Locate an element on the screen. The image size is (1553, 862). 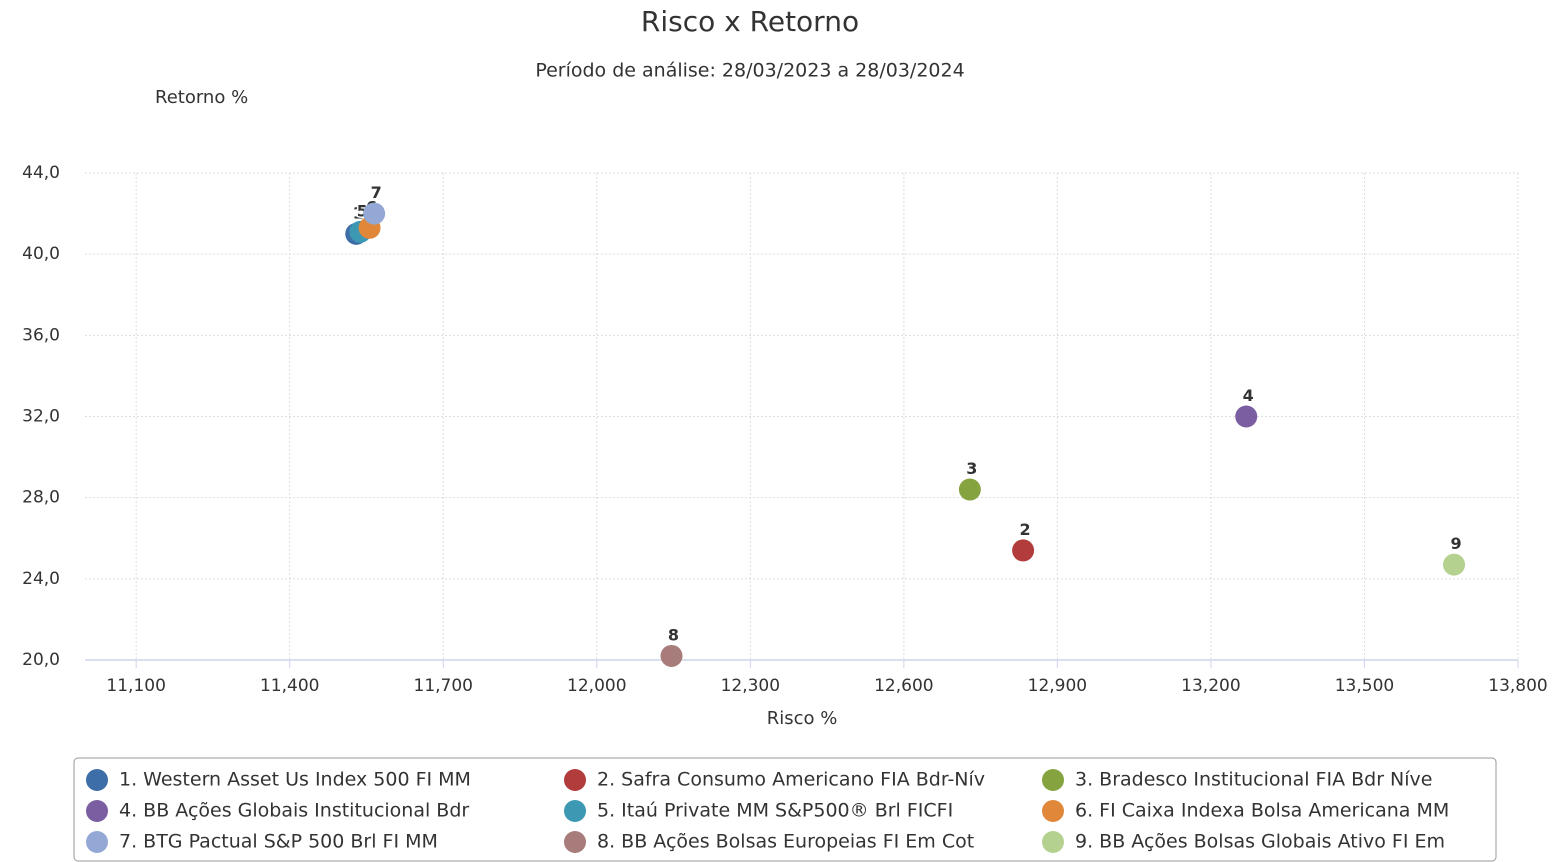
point-label: 2 is located at coordinates (1025, 529).